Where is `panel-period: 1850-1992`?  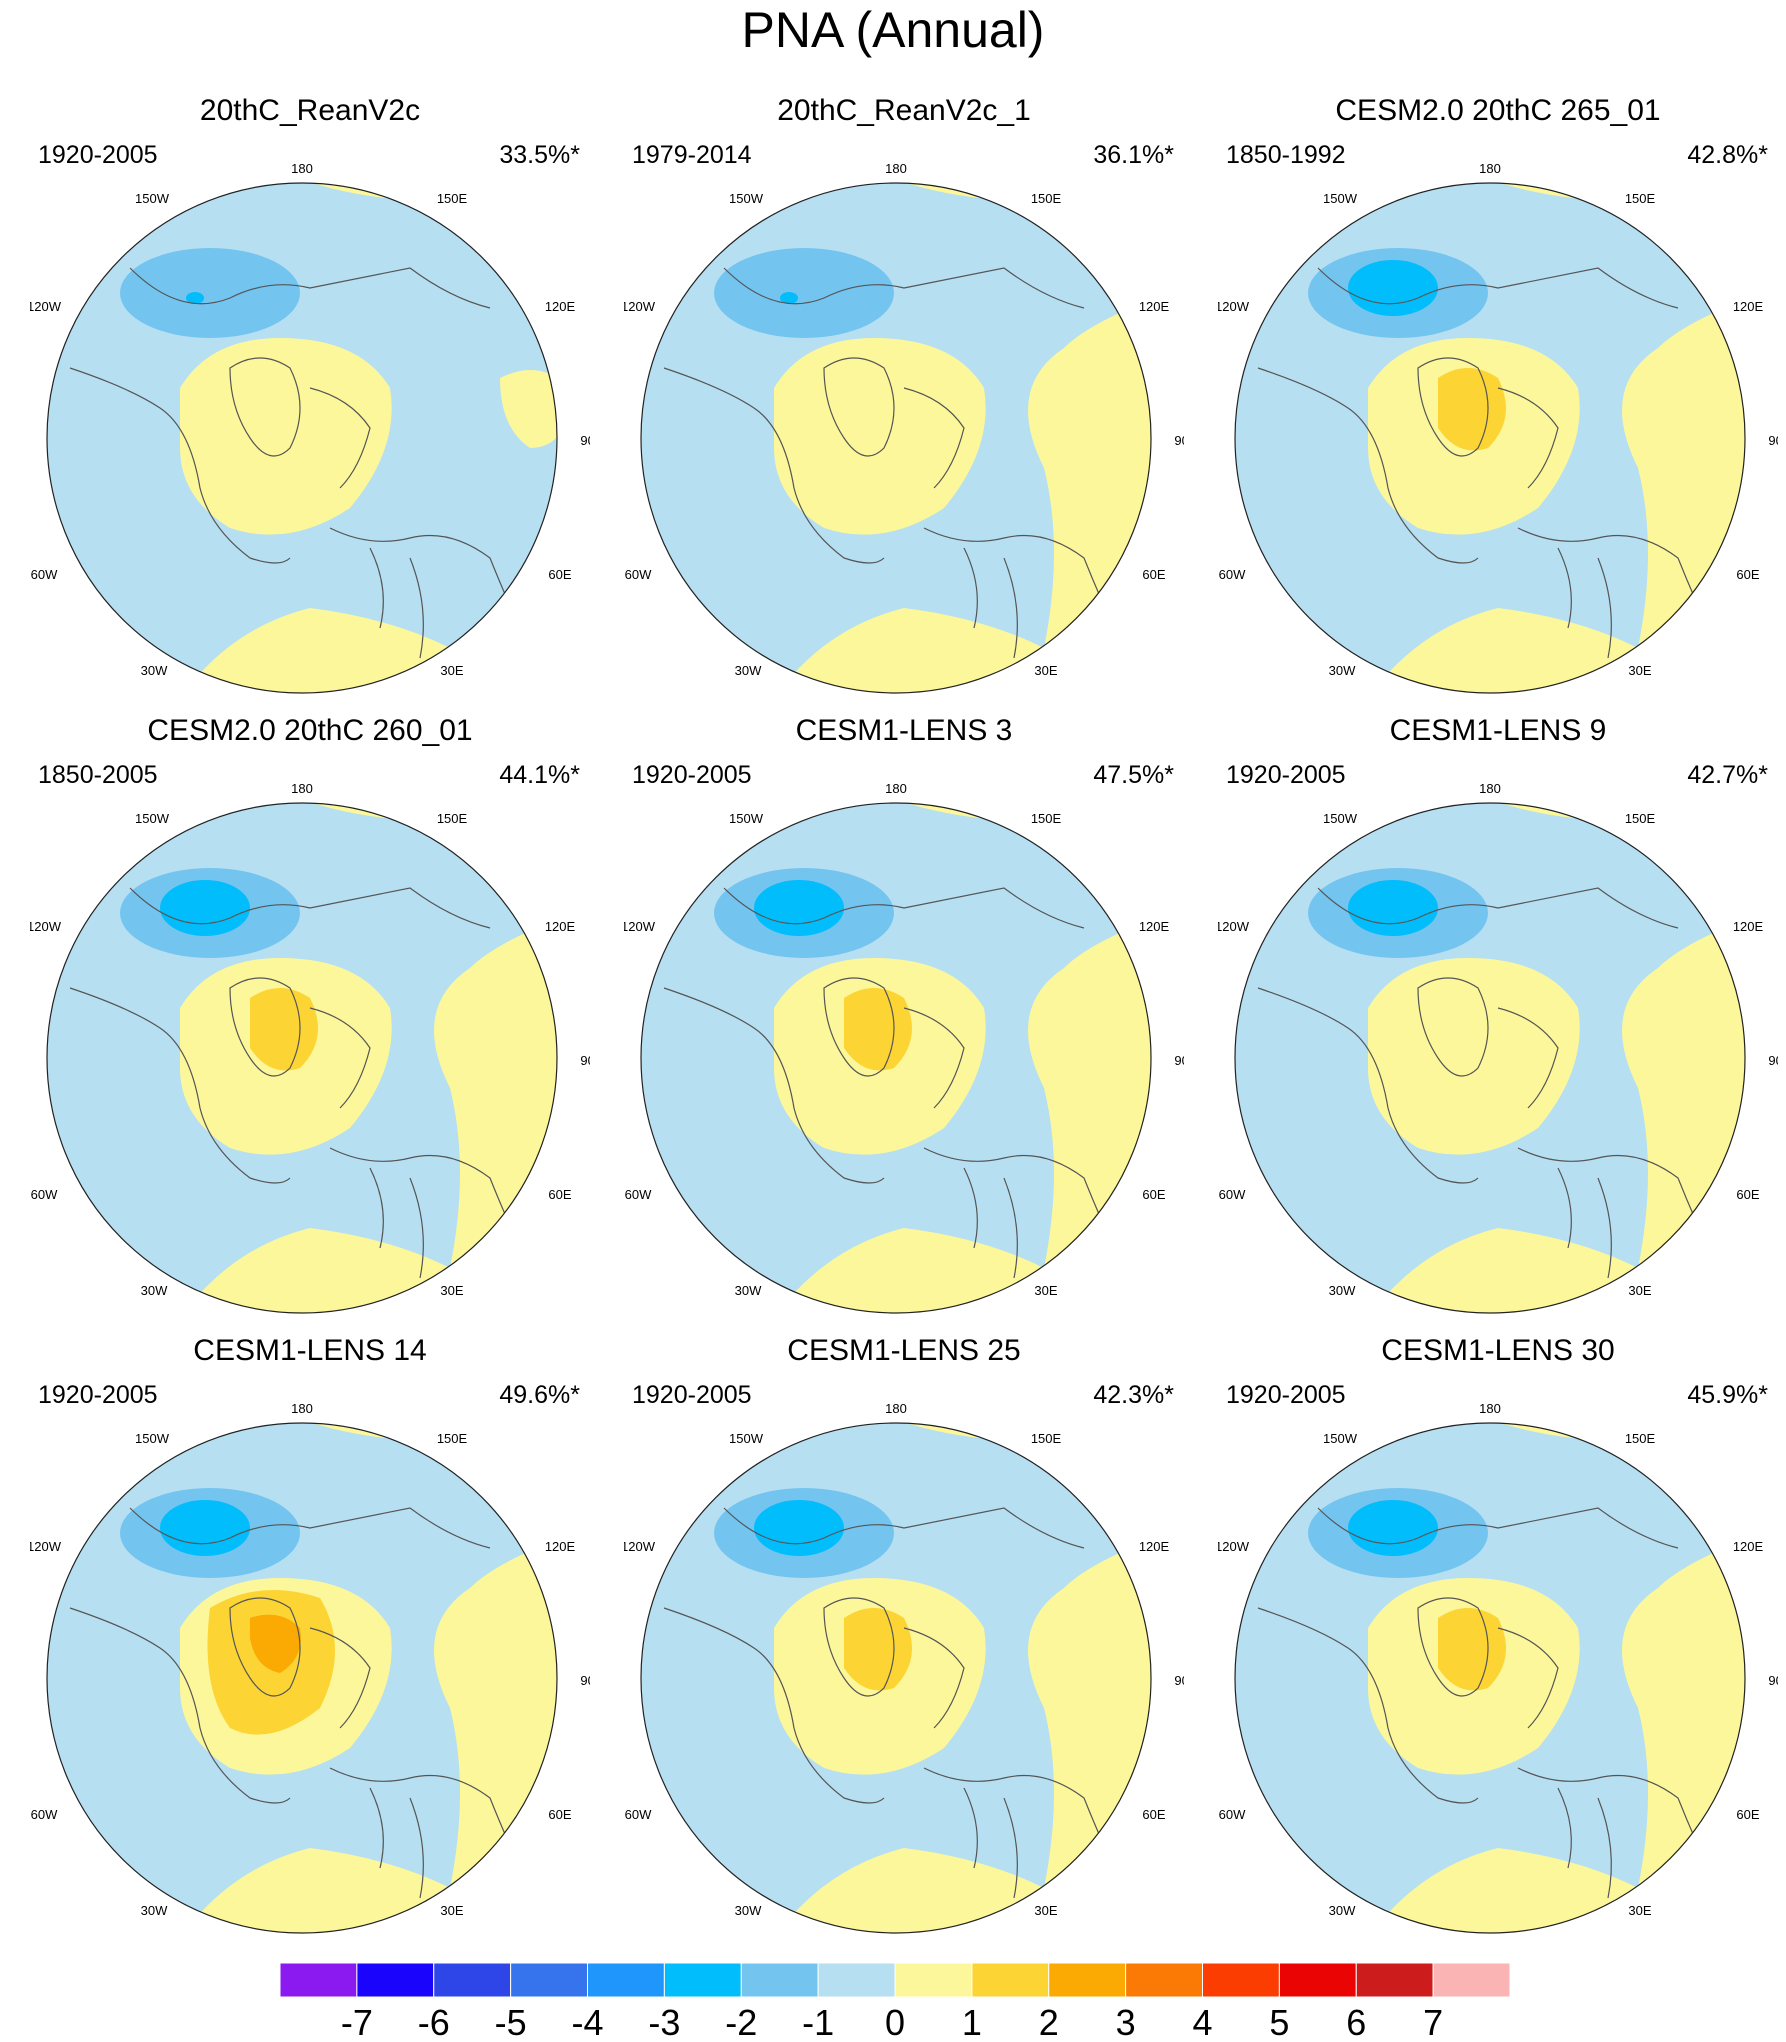
panel-period: 1850-1992 is located at coordinates (1286, 155).